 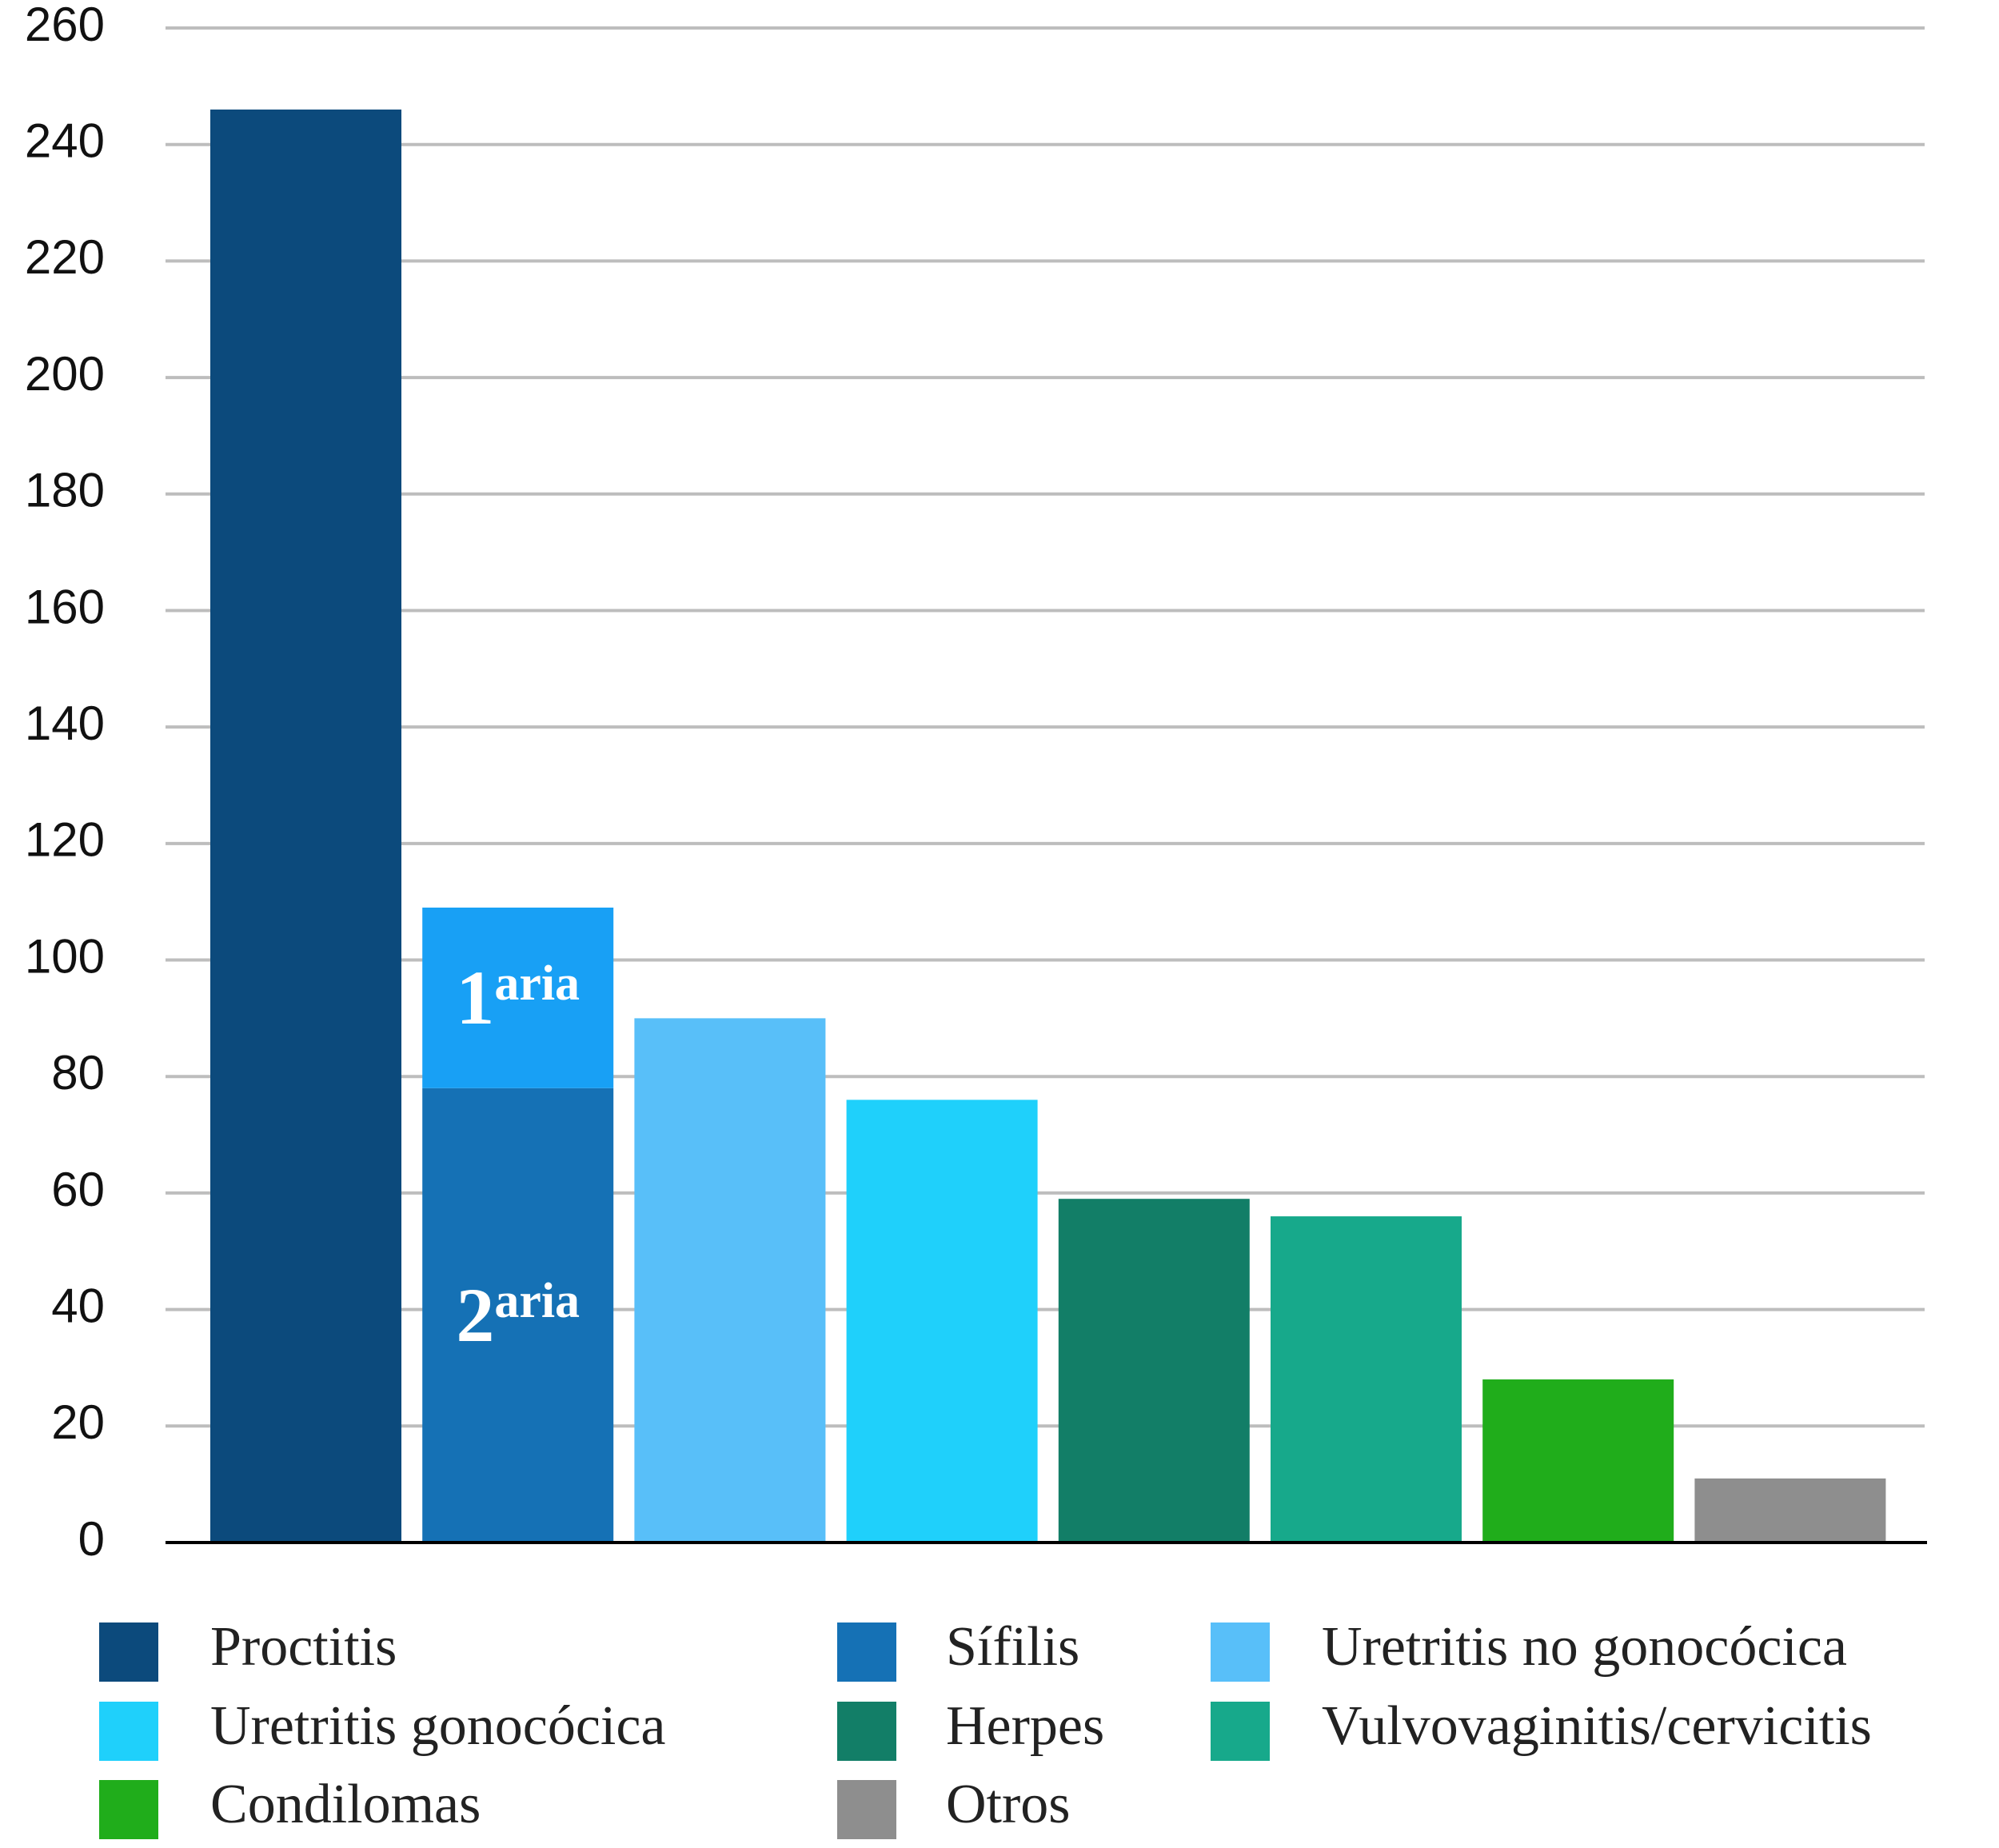 What do you see at coordinates (1008, 1804) in the screenshot?
I see `legend-label: Otros` at bounding box center [1008, 1804].